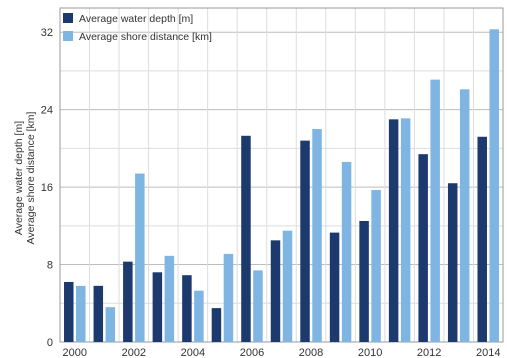  What do you see at coordinates (68, 36) in the screenshot?
I see `legend-swatch-shore-distance` at bounding box center [68, 36].